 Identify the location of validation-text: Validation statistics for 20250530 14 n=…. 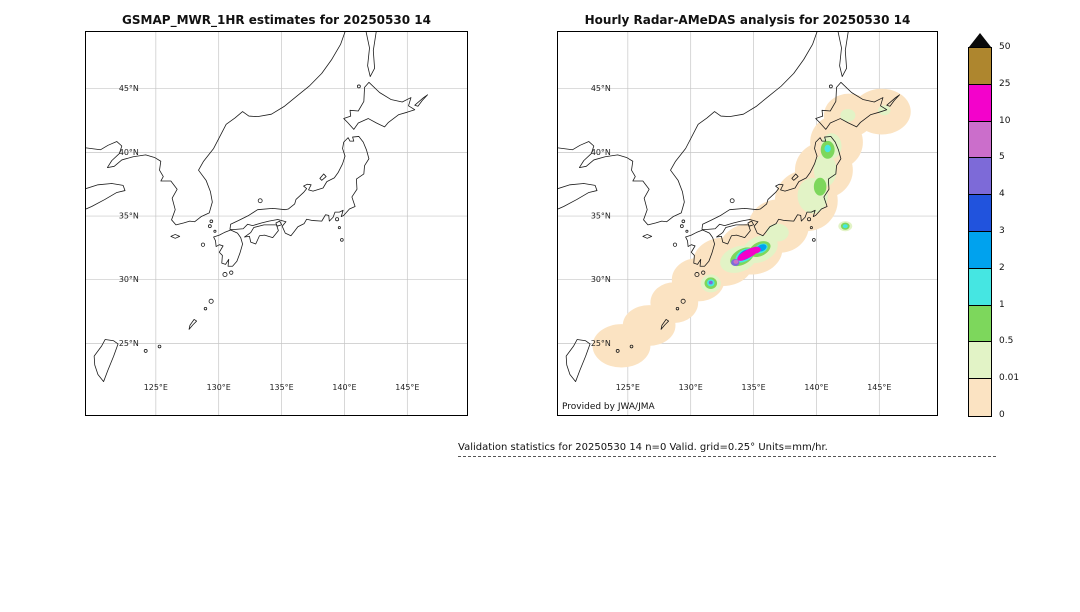
(643, 447).